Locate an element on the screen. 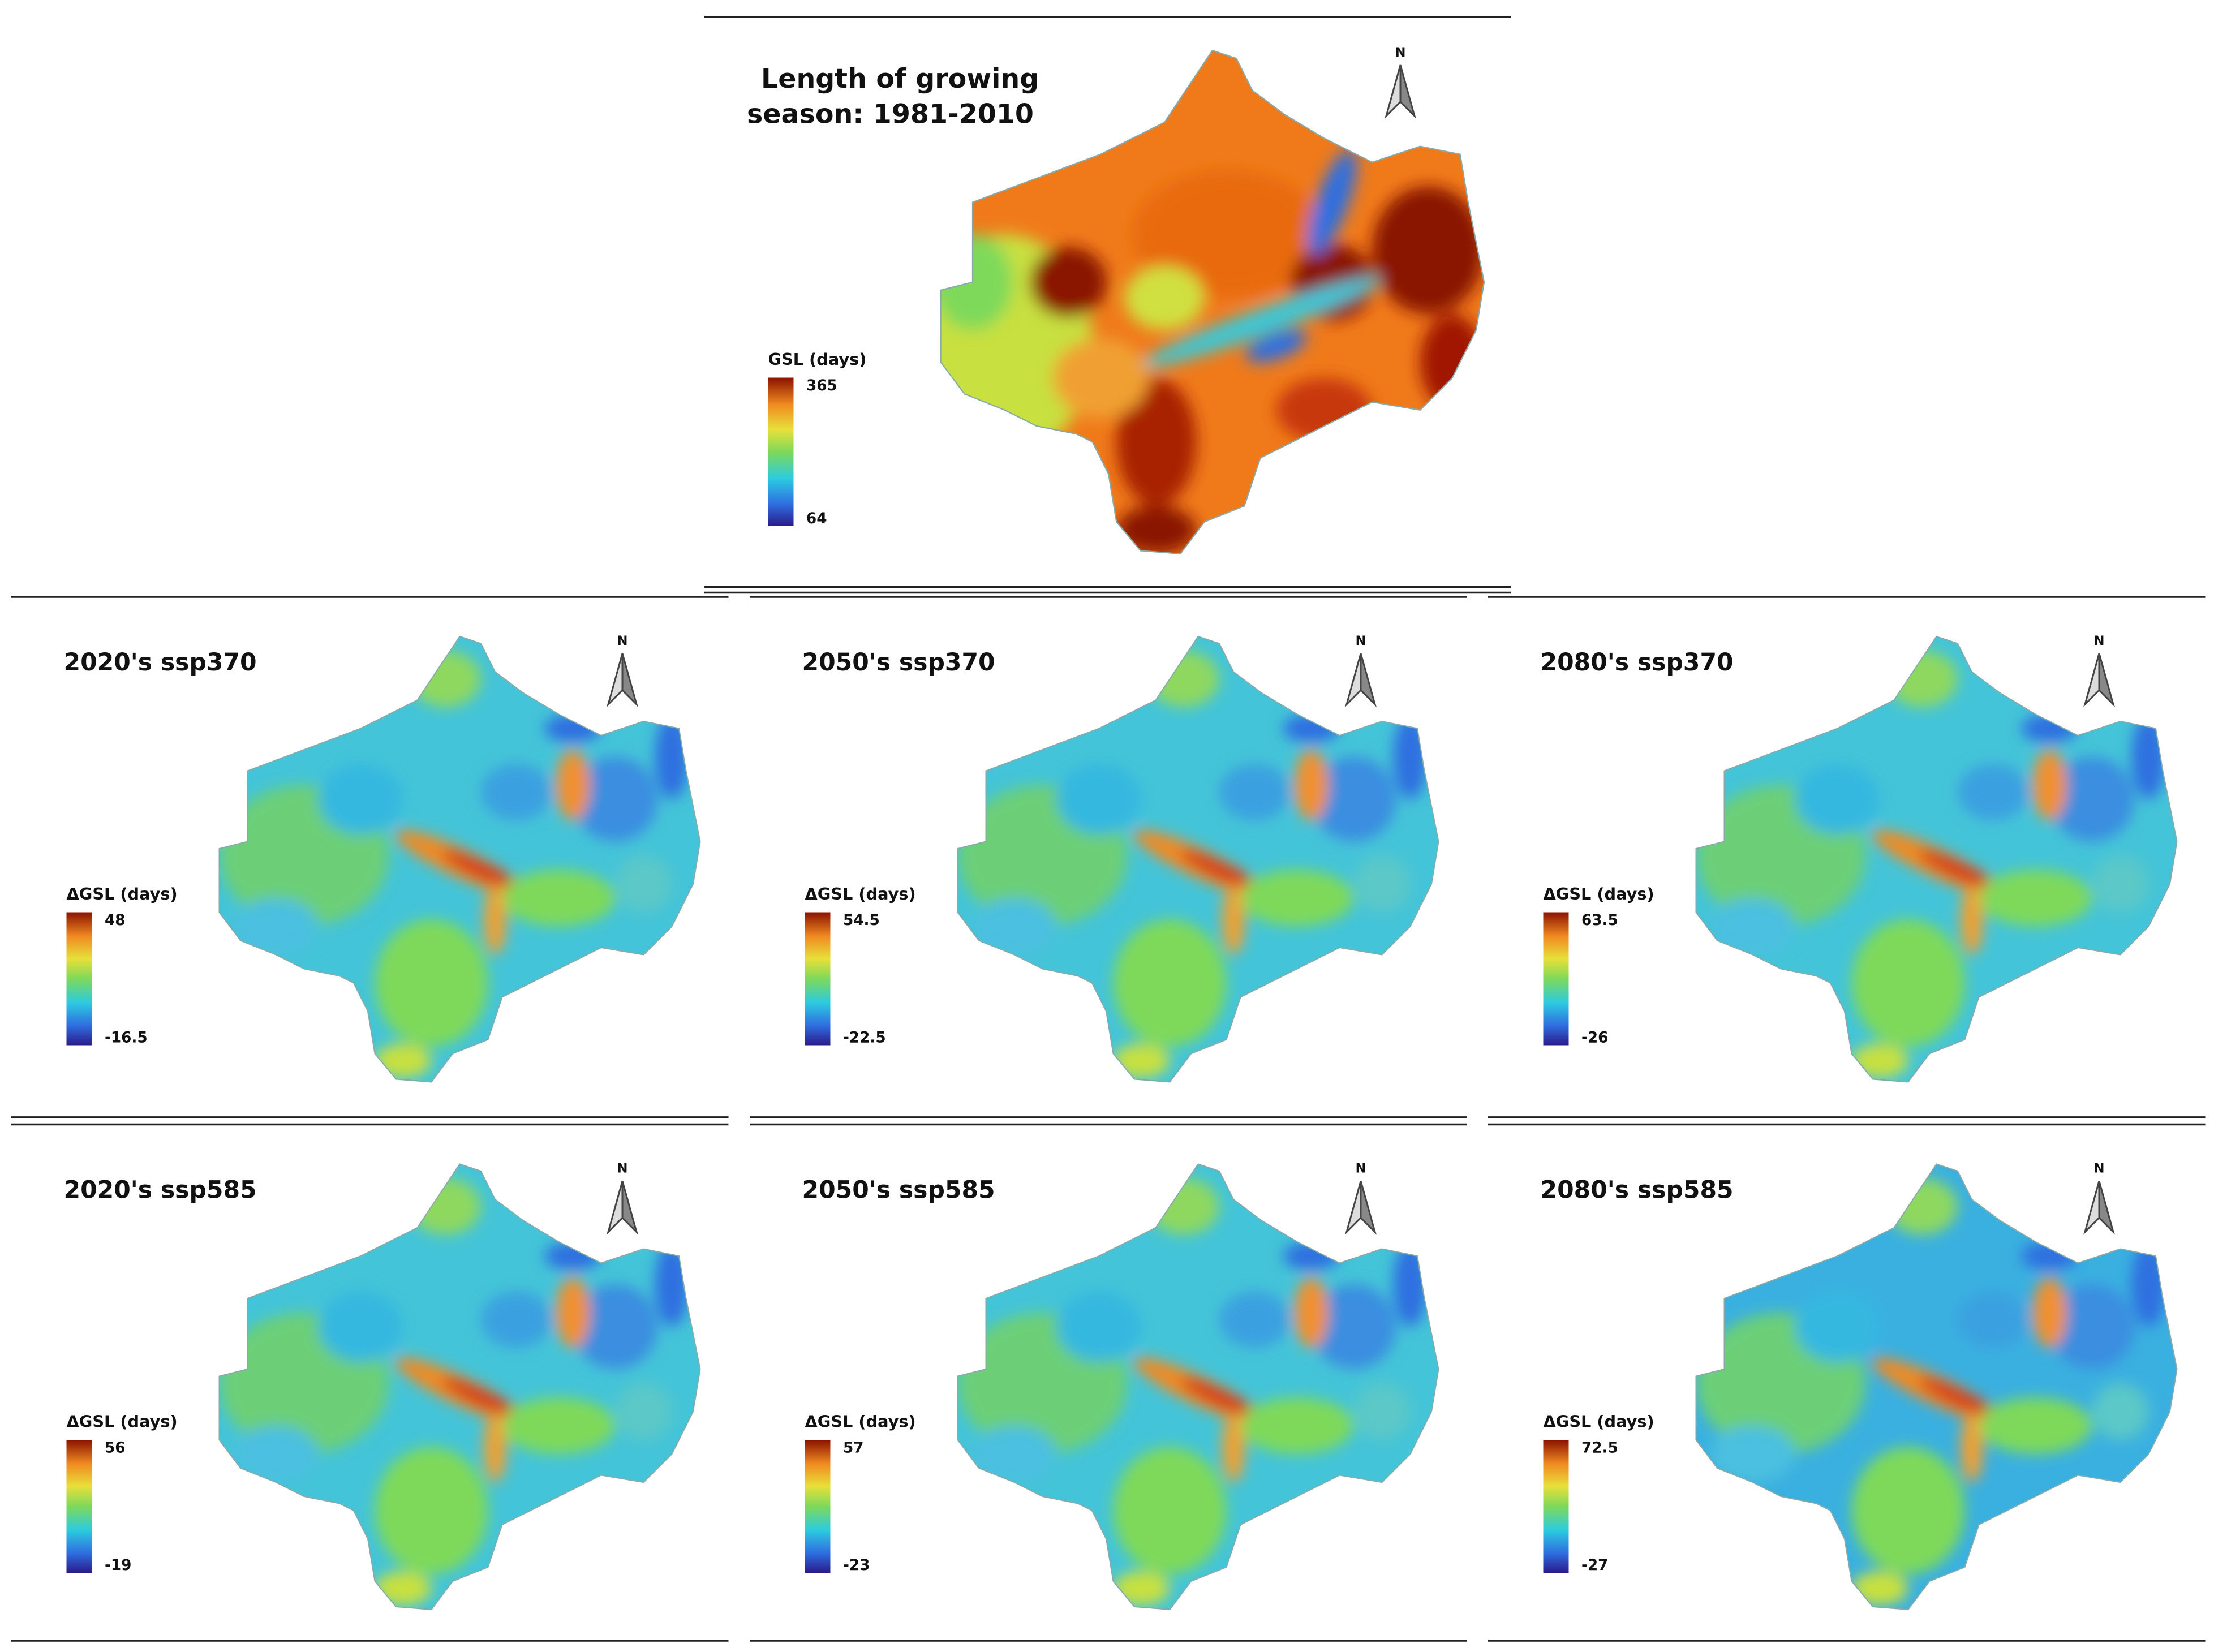 The width and height of the screenshot is (2214, 1652). legend-max: 63.5 is located at coordinates (1600, 920).